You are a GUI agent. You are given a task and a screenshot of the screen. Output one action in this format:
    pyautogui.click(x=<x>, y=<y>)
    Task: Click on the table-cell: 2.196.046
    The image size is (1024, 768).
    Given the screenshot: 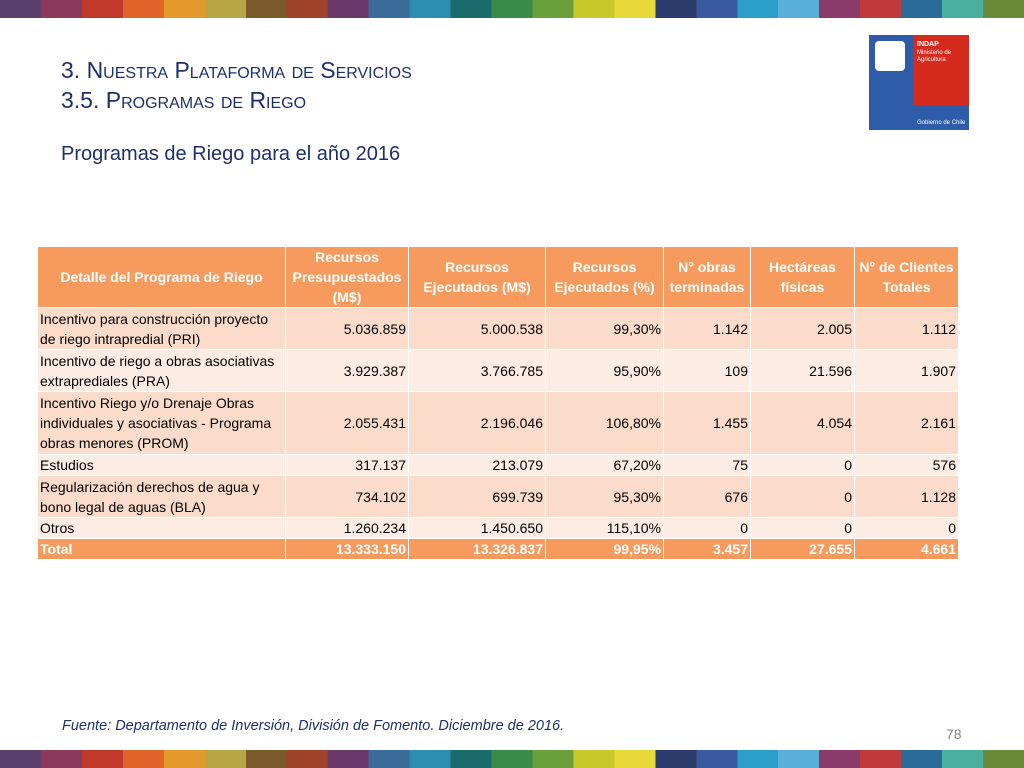 What is the action you would take?
    pyautogui.click(x=477, y=423)
    